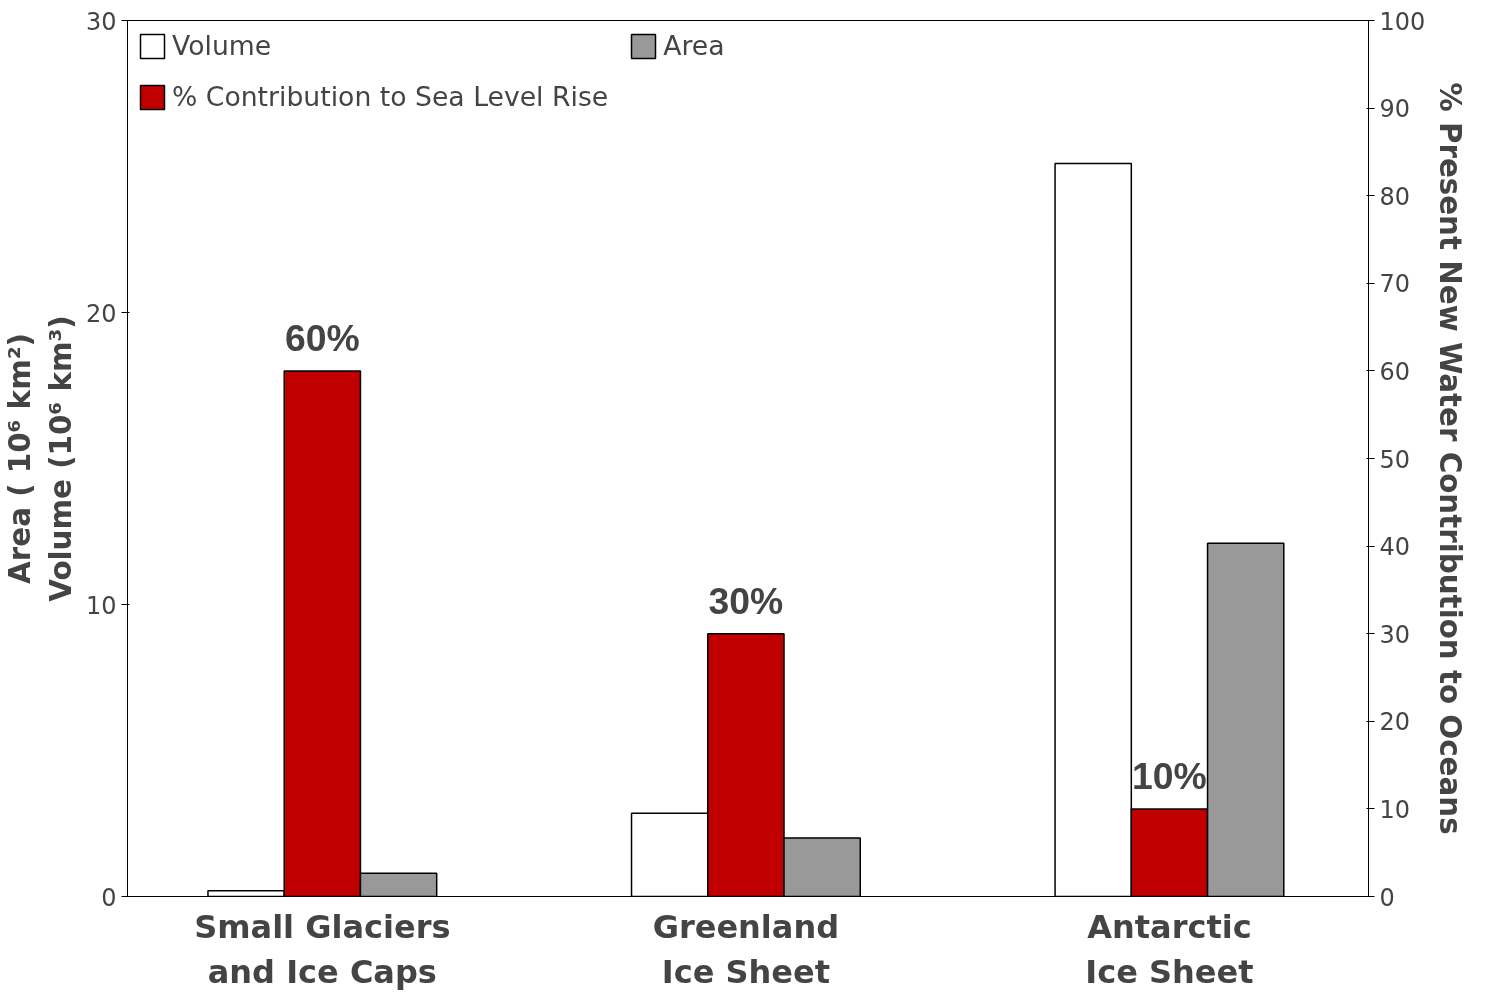  Describe the element at coordinates (109, 897) in the screenshot. I see `y-tick-label: 0` at that location.